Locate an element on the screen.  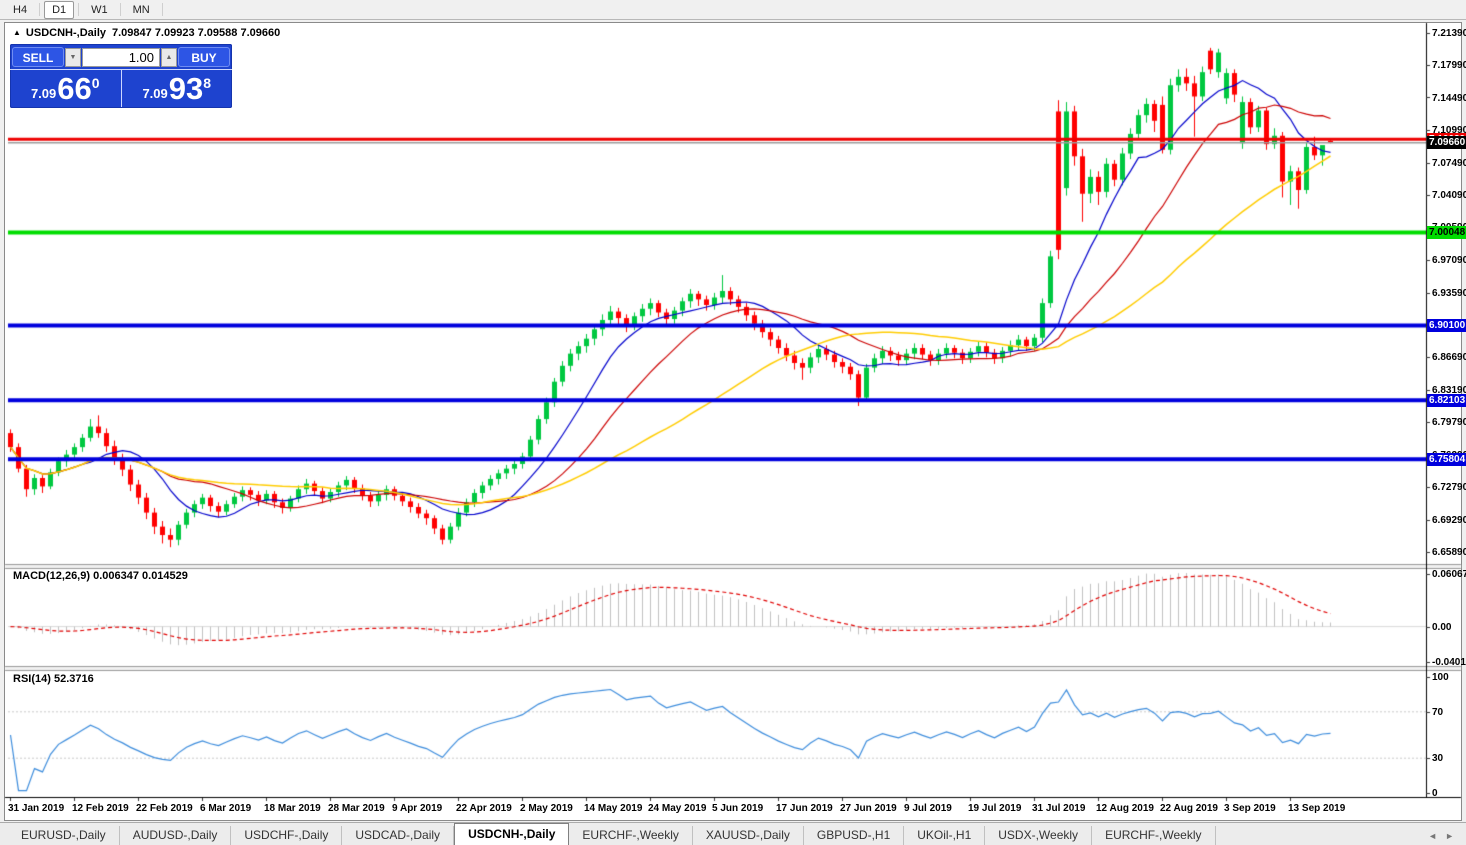
price-axis-tick: 6.97090 is located at coordinates (1449, 261).